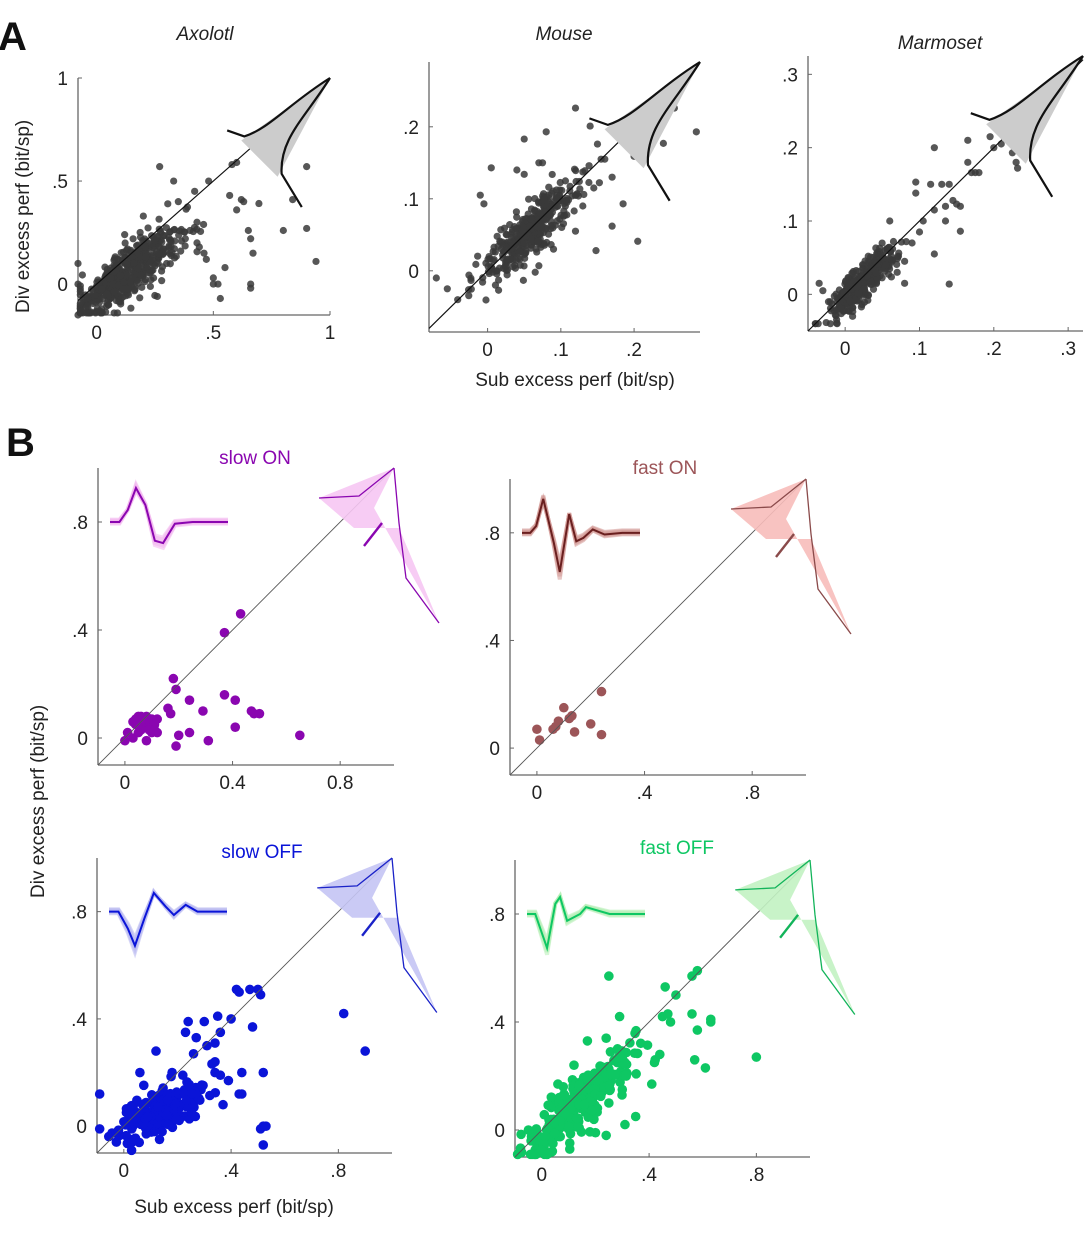  What do you see at coordinates (563, 34) in the screenshot?
I see `chart-title-mouse: Mouse` at bounding box center [563, 34].